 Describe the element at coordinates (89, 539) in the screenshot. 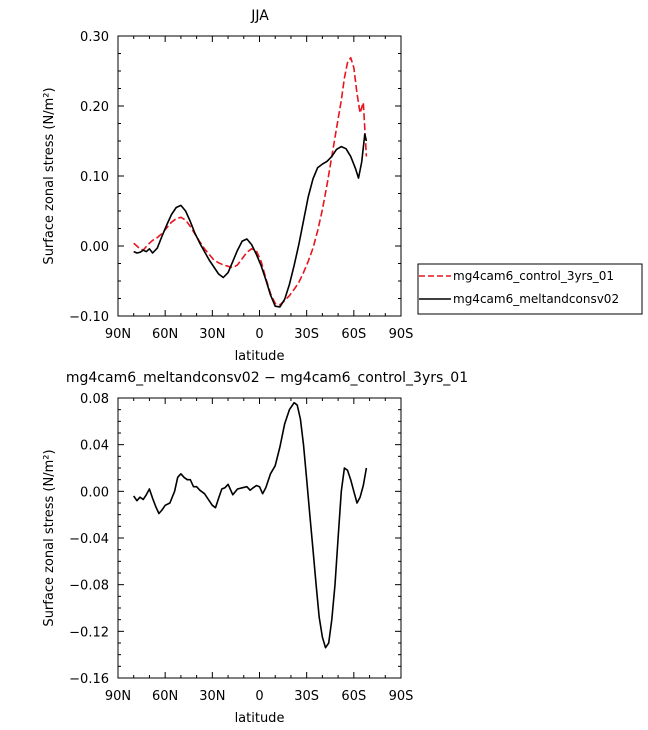

I see `y-tick-label: −0.04` at that location.